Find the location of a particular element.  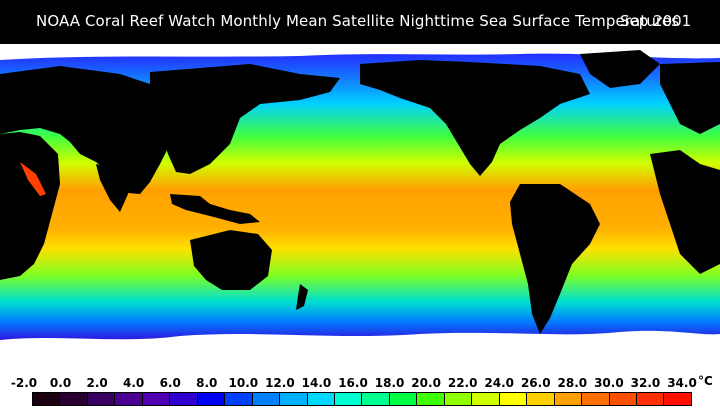

unit-label: °C is located at coordinates (705, 381).